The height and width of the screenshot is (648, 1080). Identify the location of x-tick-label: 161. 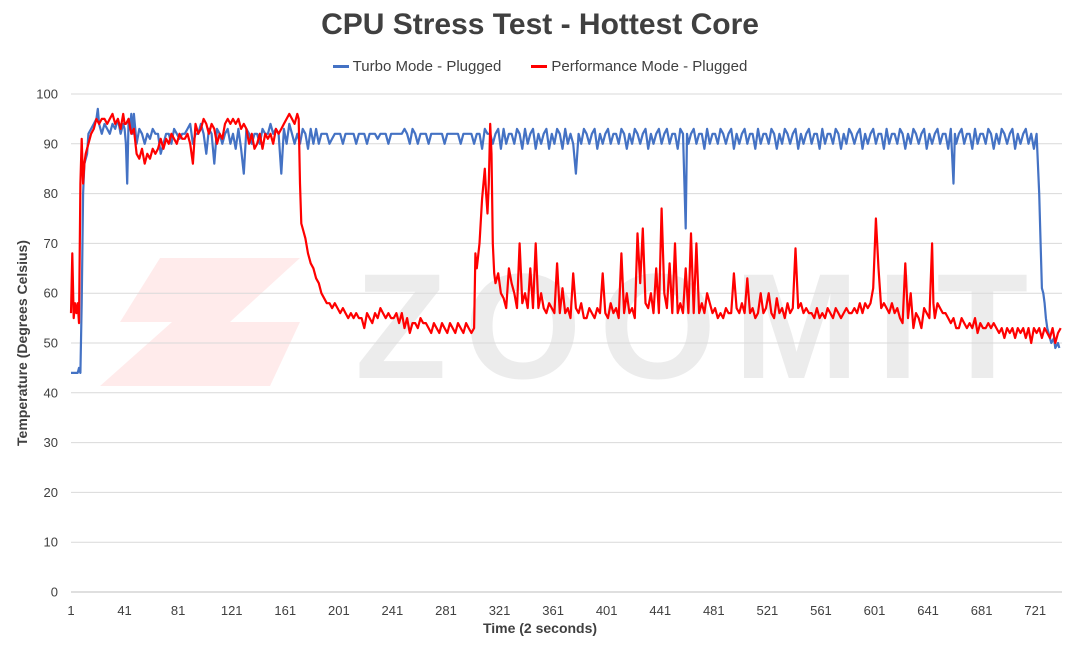
(285, 610).